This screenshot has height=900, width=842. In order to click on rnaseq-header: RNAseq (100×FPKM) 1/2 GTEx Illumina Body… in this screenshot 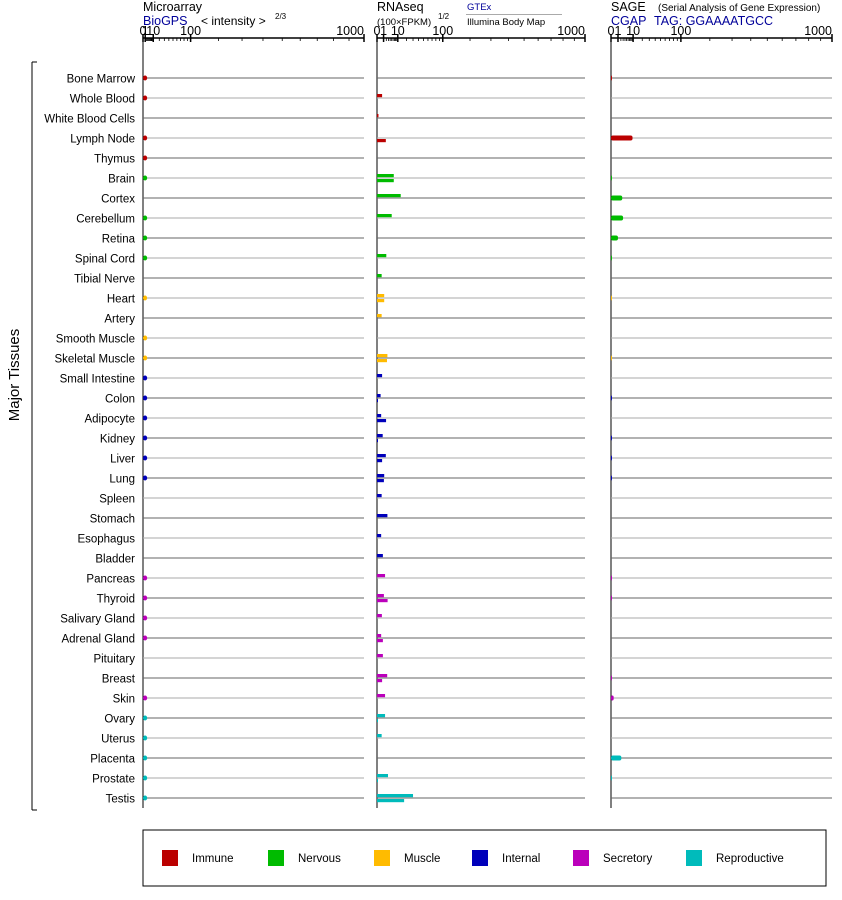, I will do `click(469, 14)`.